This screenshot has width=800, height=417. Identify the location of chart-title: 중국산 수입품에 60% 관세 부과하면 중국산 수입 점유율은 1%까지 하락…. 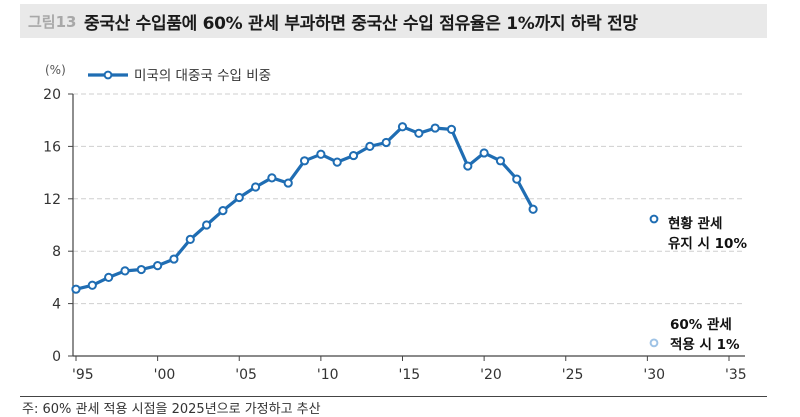
(361, 24).